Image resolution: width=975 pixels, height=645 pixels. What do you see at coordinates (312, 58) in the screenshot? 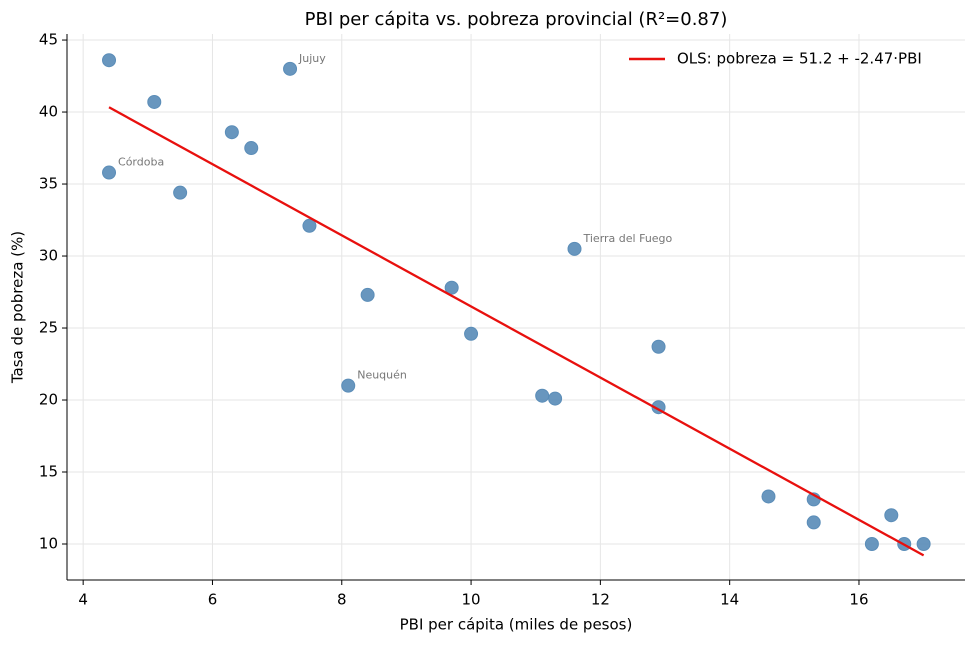
I see `annotation: Jujuy` at bounding box center [312, 58].